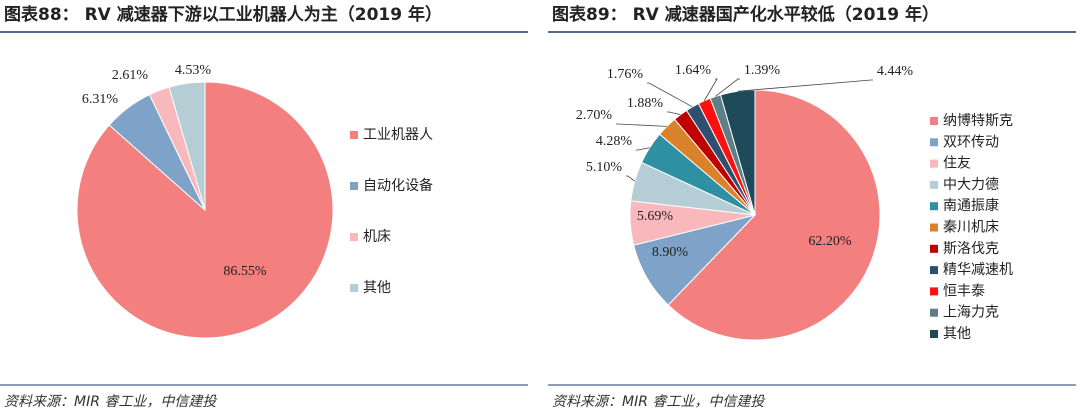 This screenshot has width=1080, height=414. What do you see at coordinates (645, 103) in the screenshot?
I see `data-label: 1.88%` at bounding box center [645, 103].